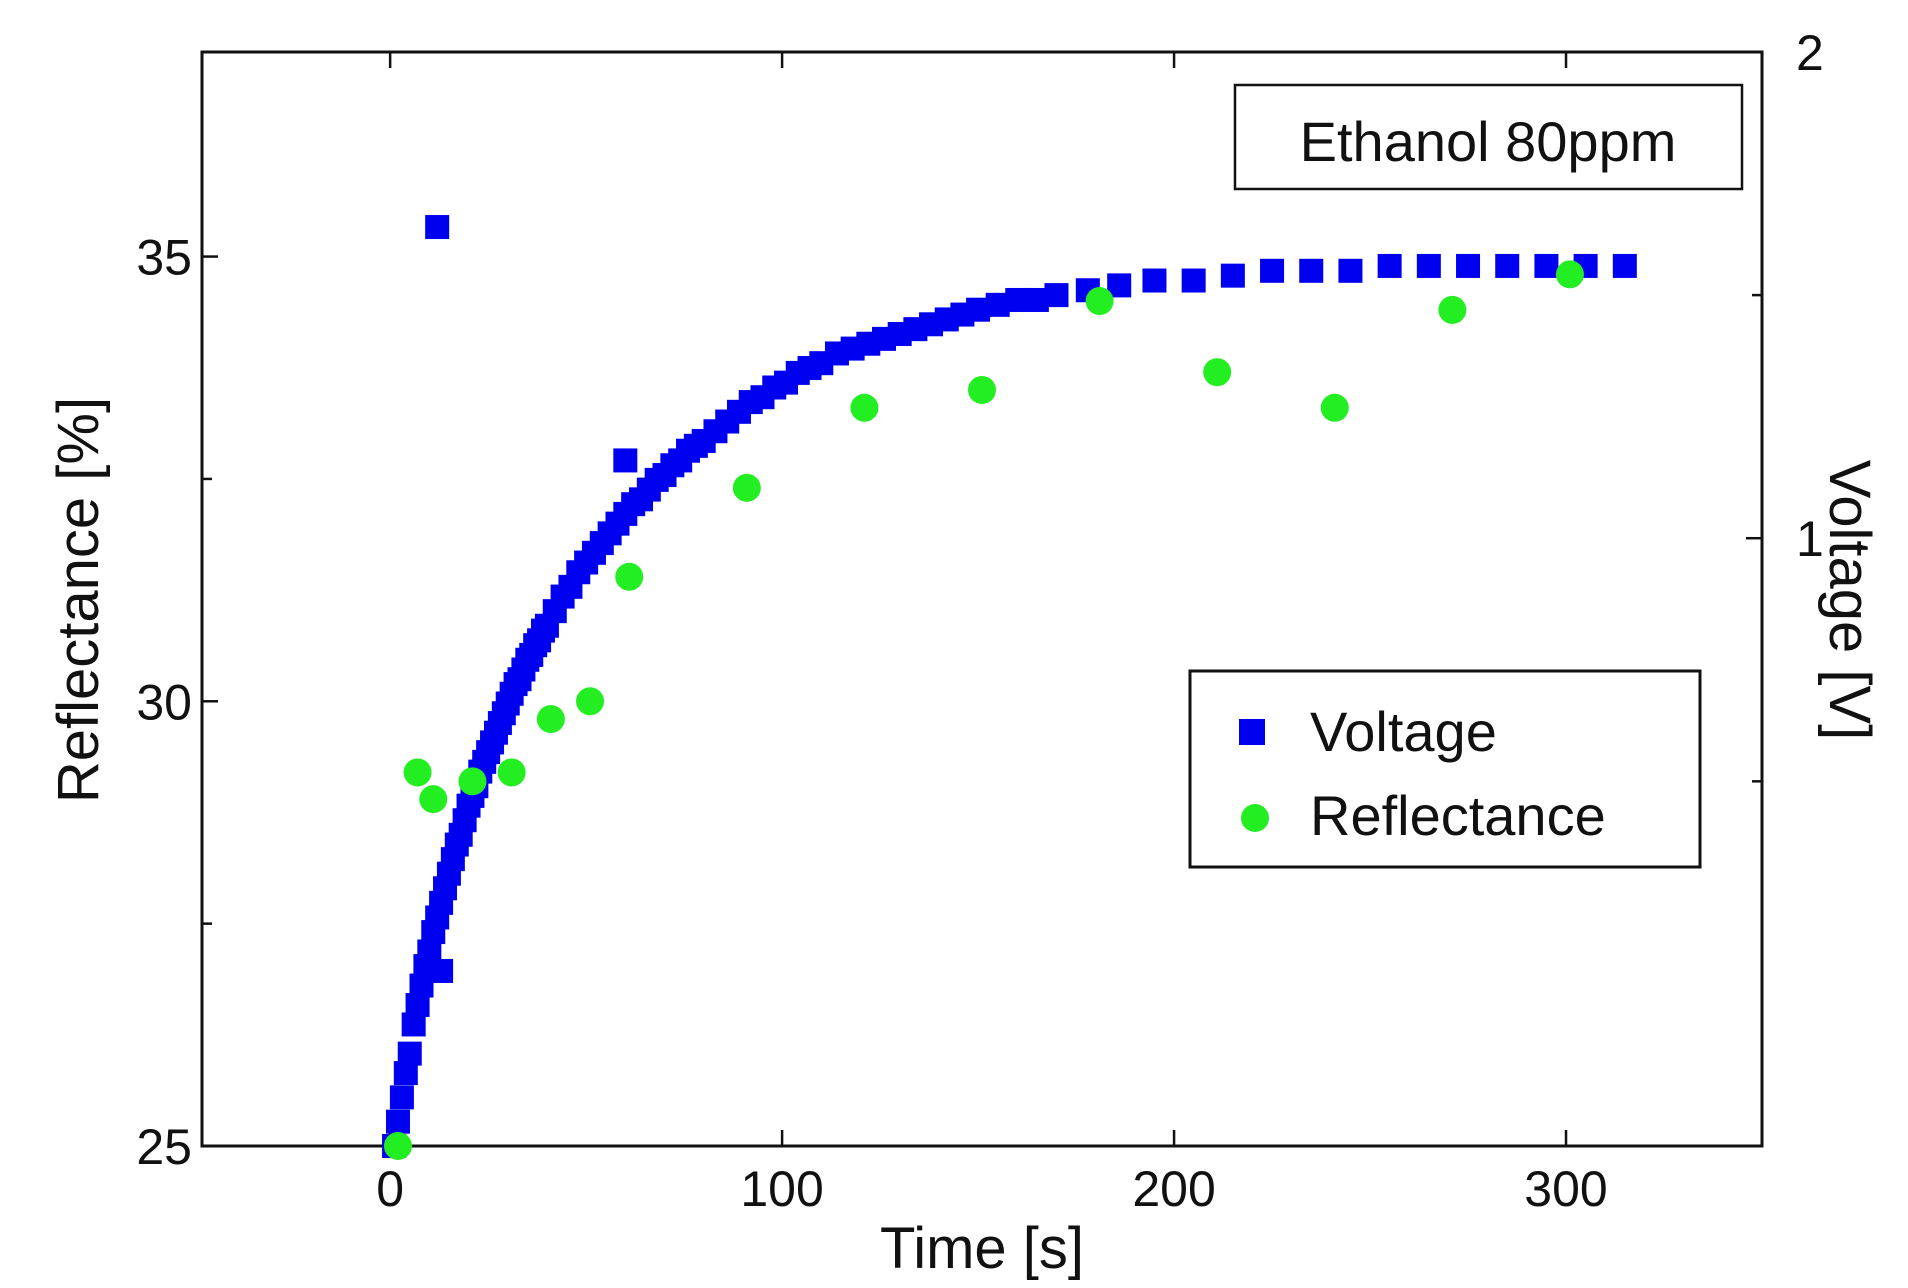 The image size is (1908, 1288). What do you see at coordinates (390, 1189) in the screenshot?
I see `x-tick-label: 0` at bounding box center [390, 1189].